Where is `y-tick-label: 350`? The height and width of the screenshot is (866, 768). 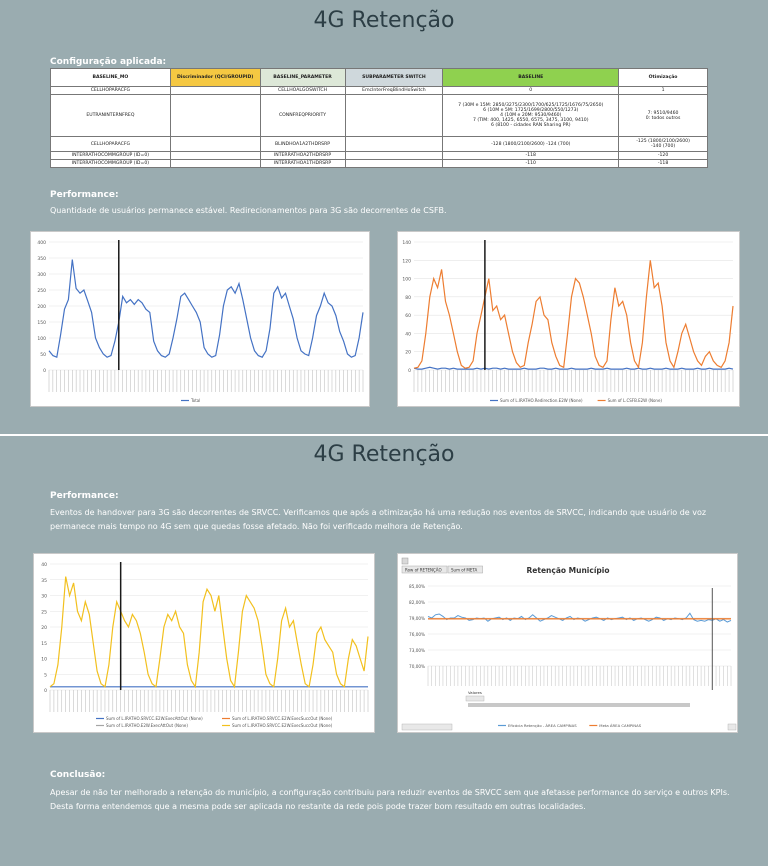 y-tick-label: 350 is located at coordinates (41, 259).